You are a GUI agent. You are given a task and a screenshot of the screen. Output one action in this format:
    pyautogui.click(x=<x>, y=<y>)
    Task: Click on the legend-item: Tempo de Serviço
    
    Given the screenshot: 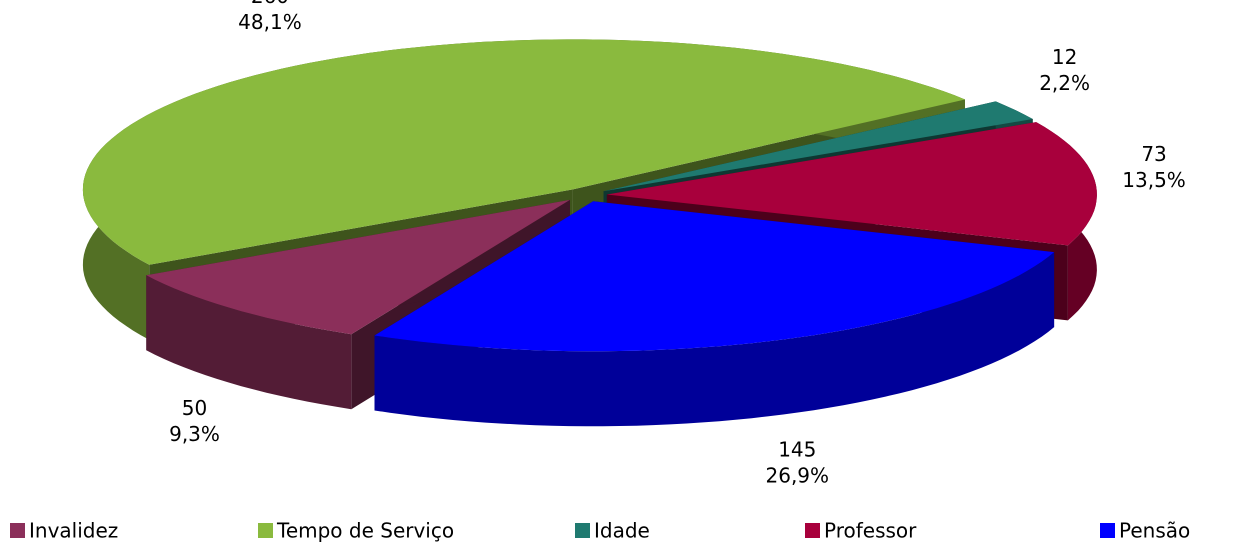 What is the action you would take?
    pyautogui.click(x=356, y=531)
    